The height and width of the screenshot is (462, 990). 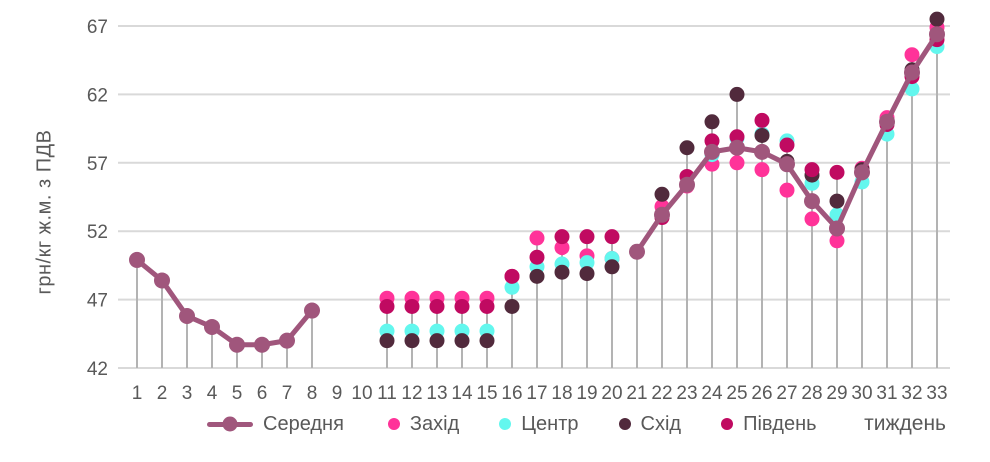 What do you see at coordinates (811, 393) in the screenshot?
I see `x-tick-label: 28` at bounding box center [811, 393].